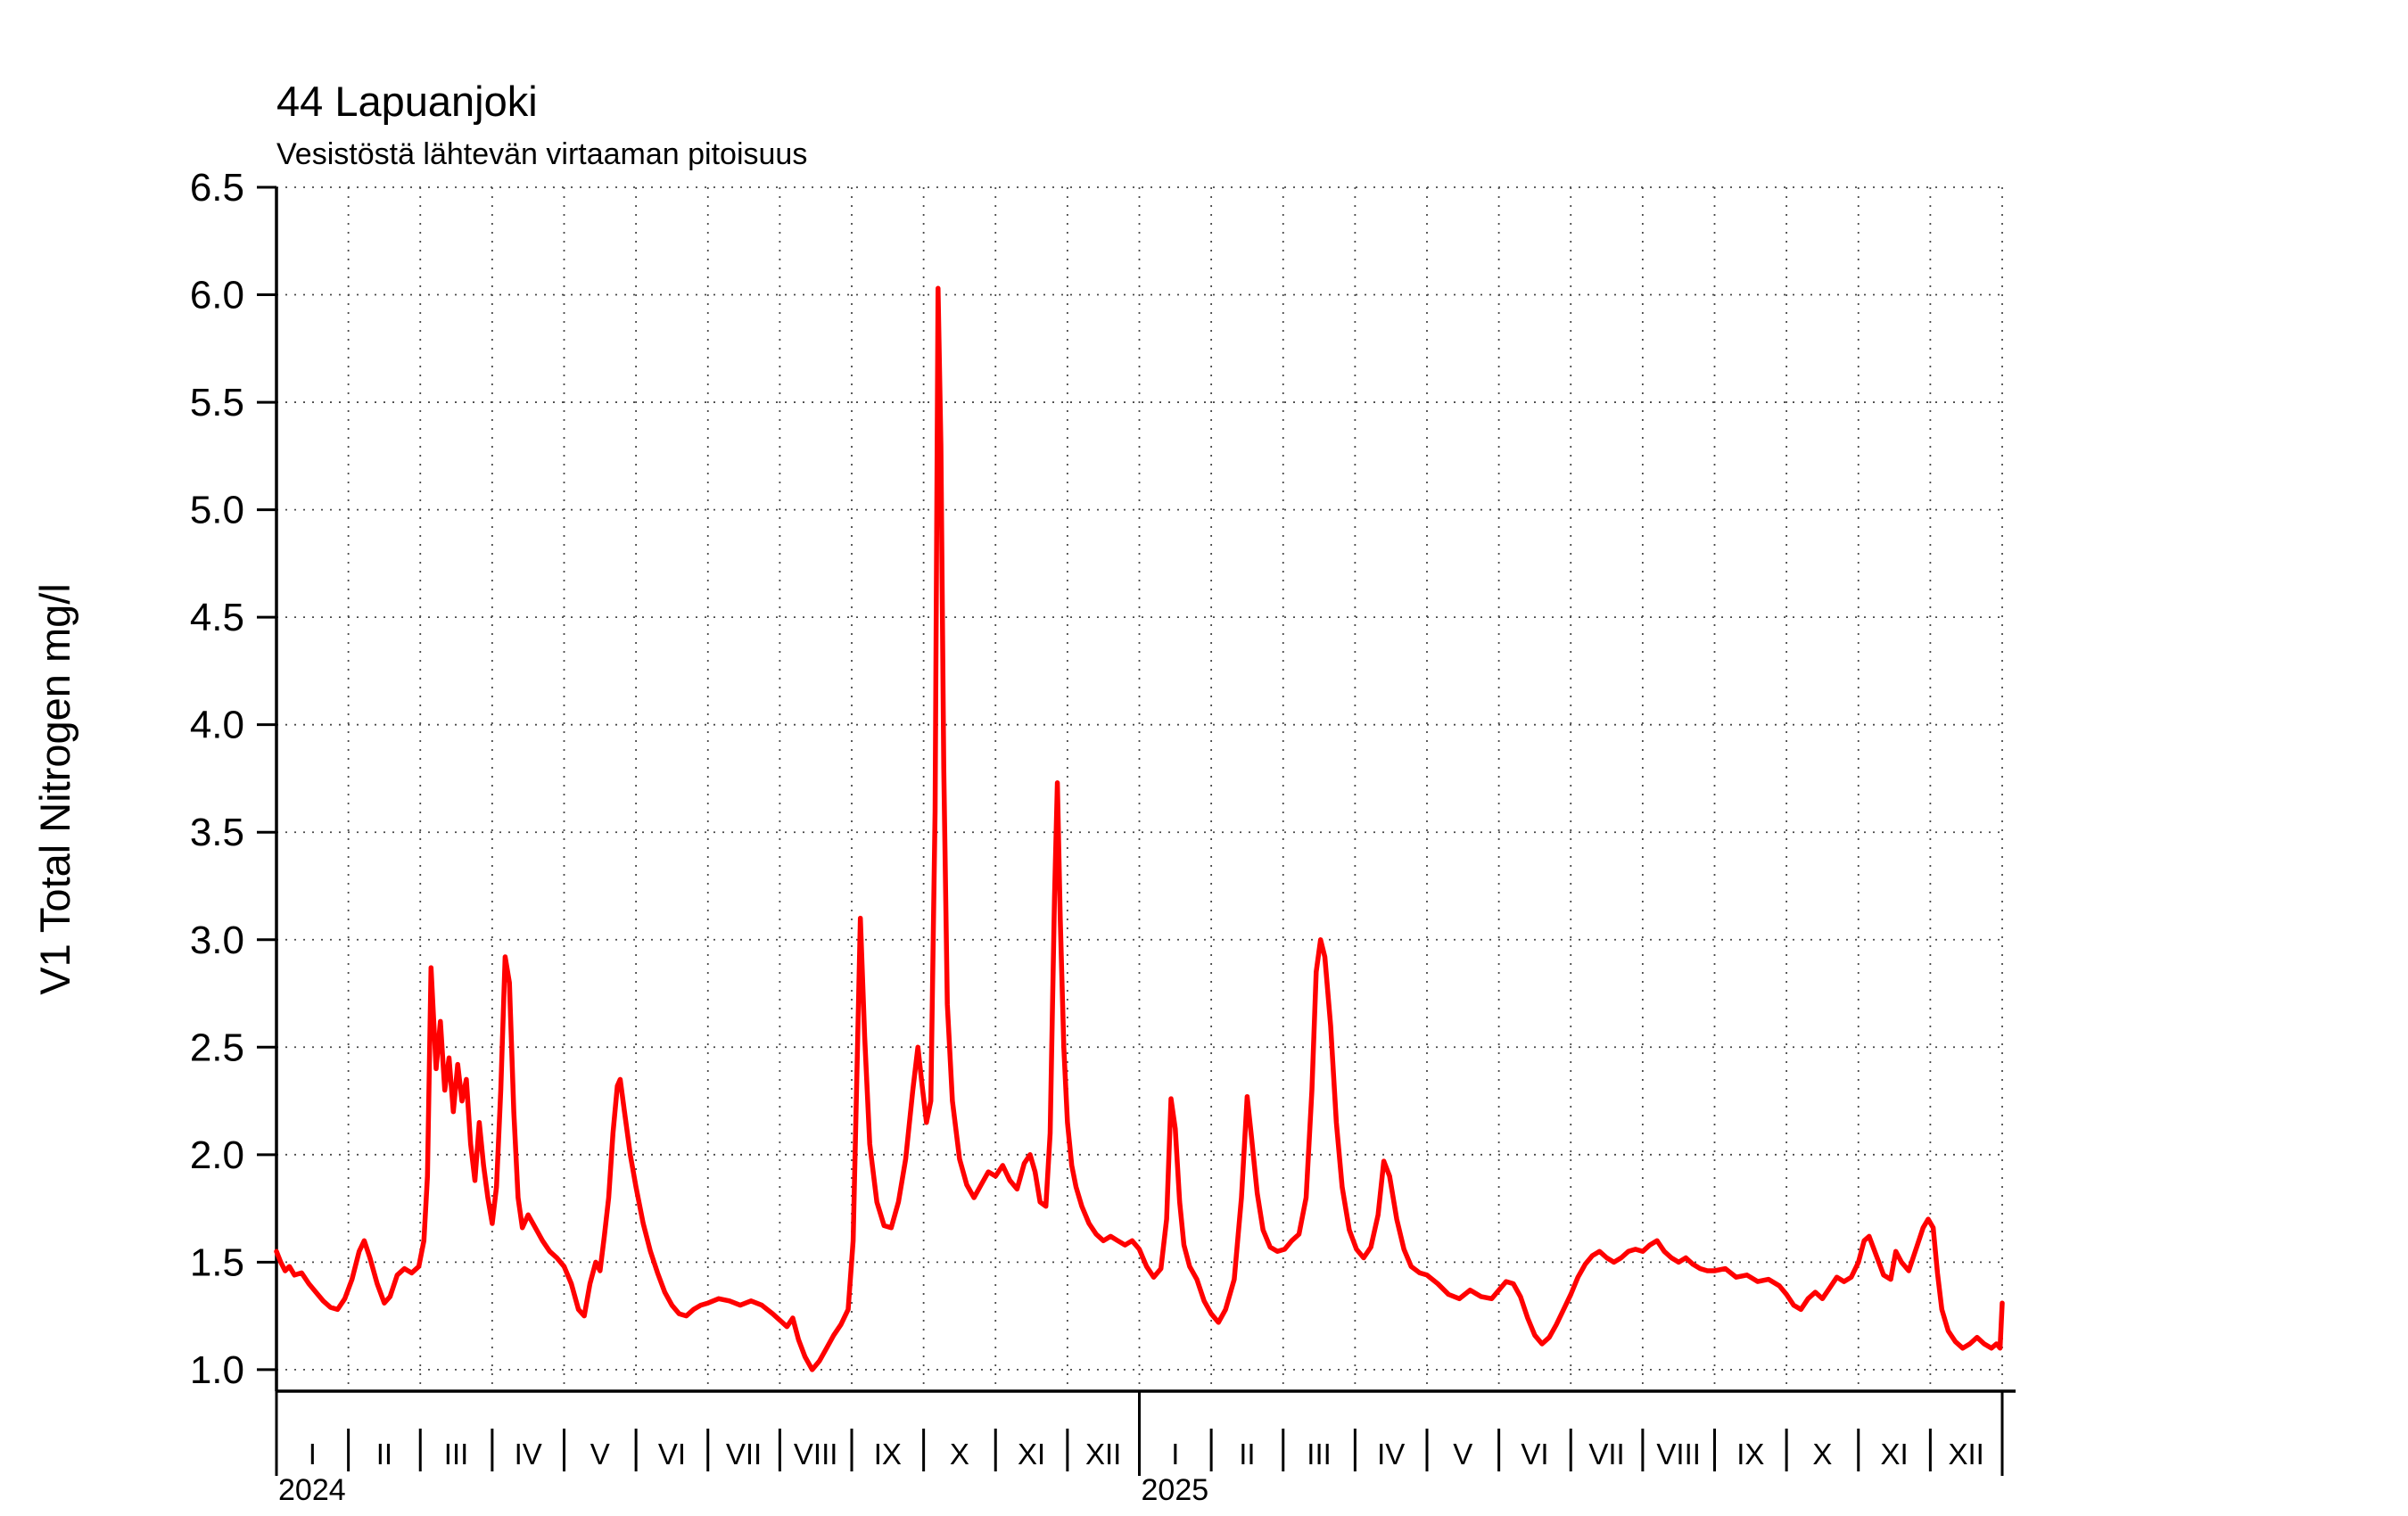  Describe the element at coordinates (217, 1262) in the screenshot. I see `y-tick-label: 1.5` at that location.